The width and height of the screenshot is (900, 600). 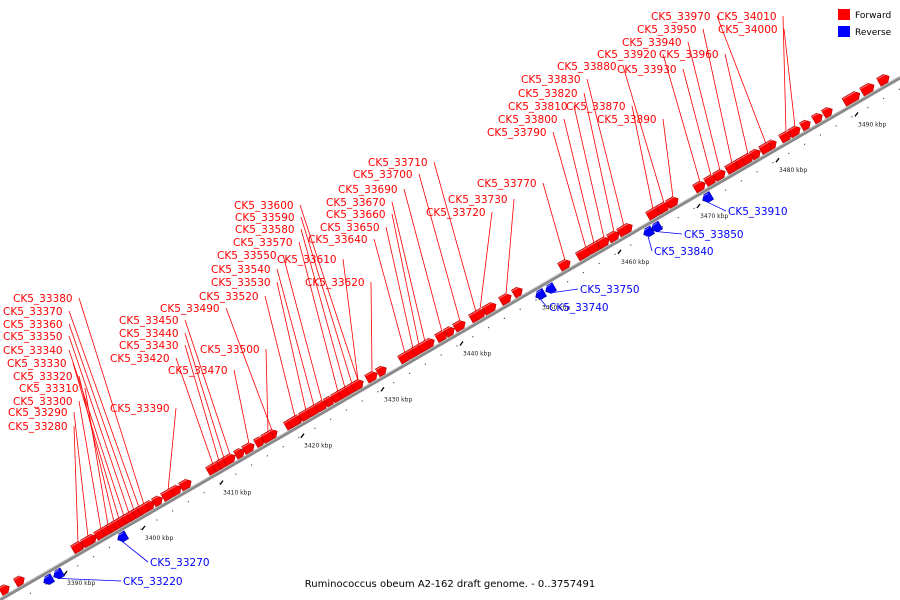 What do you see at coordinates (49, 389) in the screenshot?
I see `gene-label: CK5_33310` at bounding box center [49, 389].